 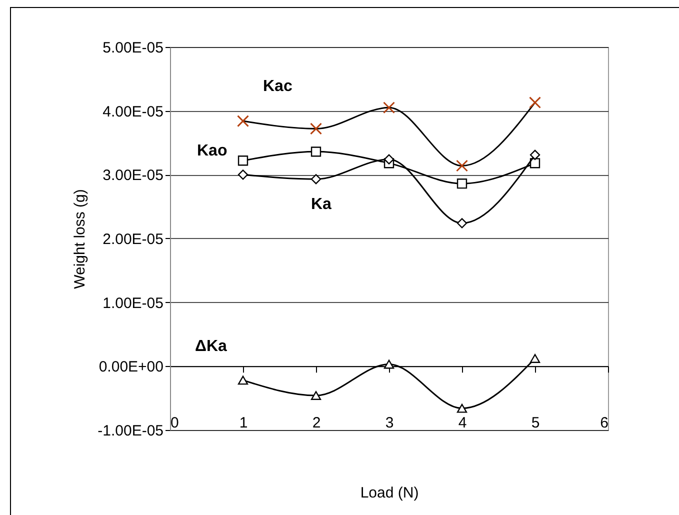 I want to click on x-tick-label: 6, so click(x=604, y=423).